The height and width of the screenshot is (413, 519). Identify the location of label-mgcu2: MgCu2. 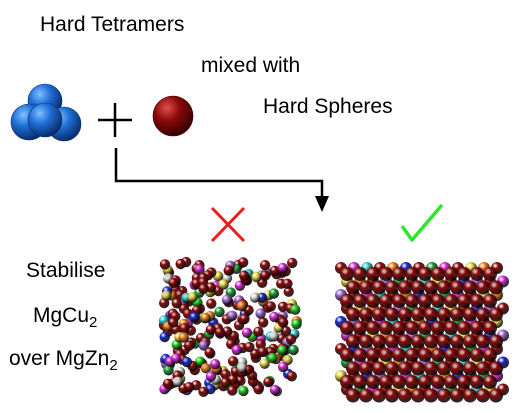
(65, 317).